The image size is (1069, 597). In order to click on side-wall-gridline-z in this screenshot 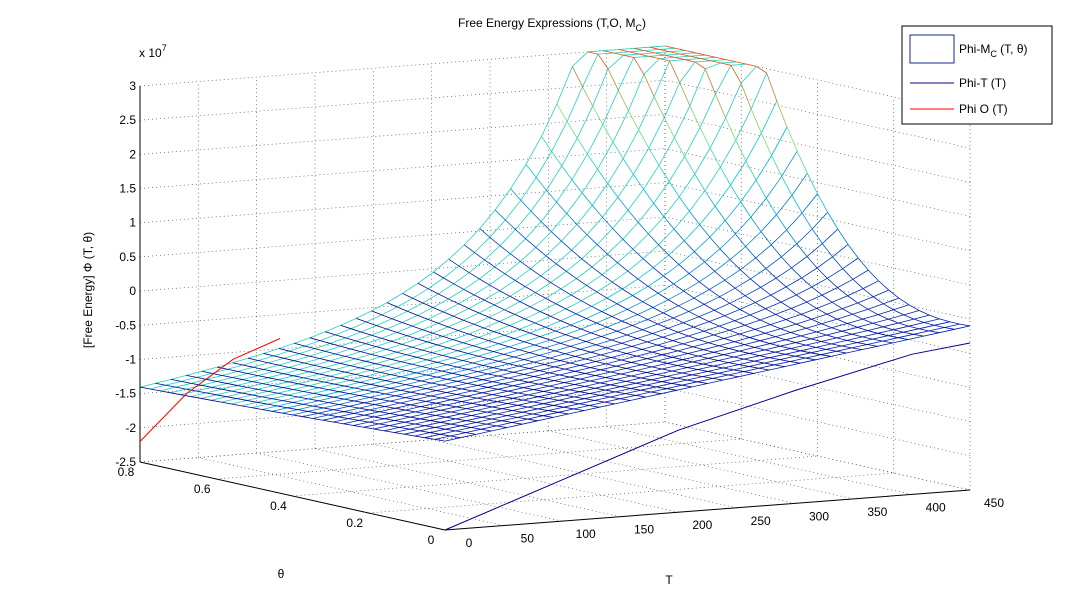, I will do `click(817, 114)`.